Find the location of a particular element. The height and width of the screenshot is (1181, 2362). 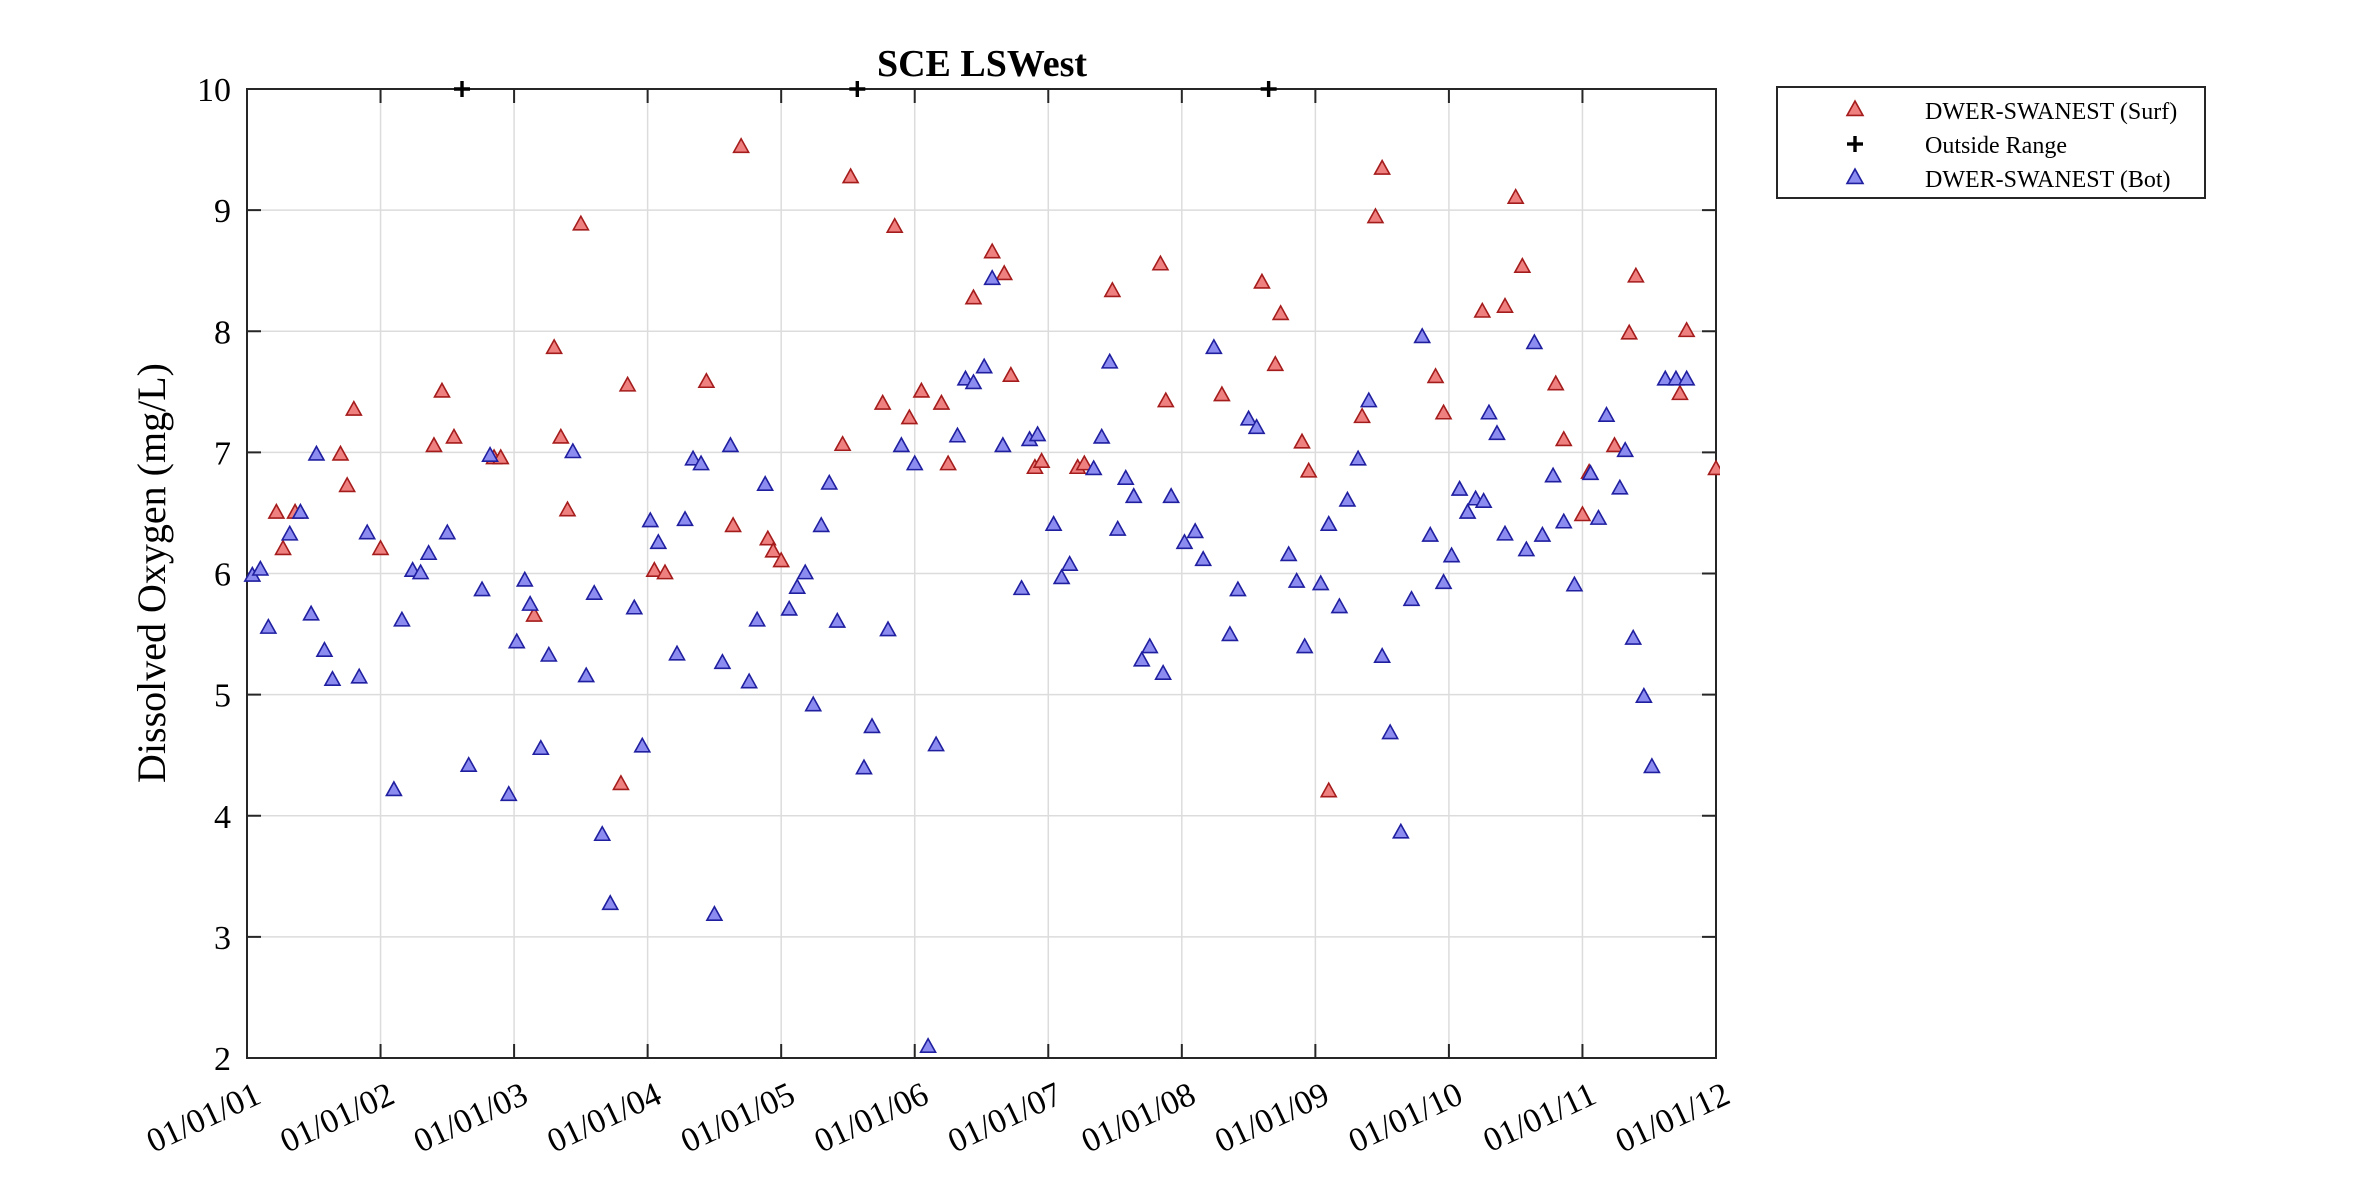

legend-label-bot: DWER-SWANEST (Bot) is located at coordinates (2048, 180).